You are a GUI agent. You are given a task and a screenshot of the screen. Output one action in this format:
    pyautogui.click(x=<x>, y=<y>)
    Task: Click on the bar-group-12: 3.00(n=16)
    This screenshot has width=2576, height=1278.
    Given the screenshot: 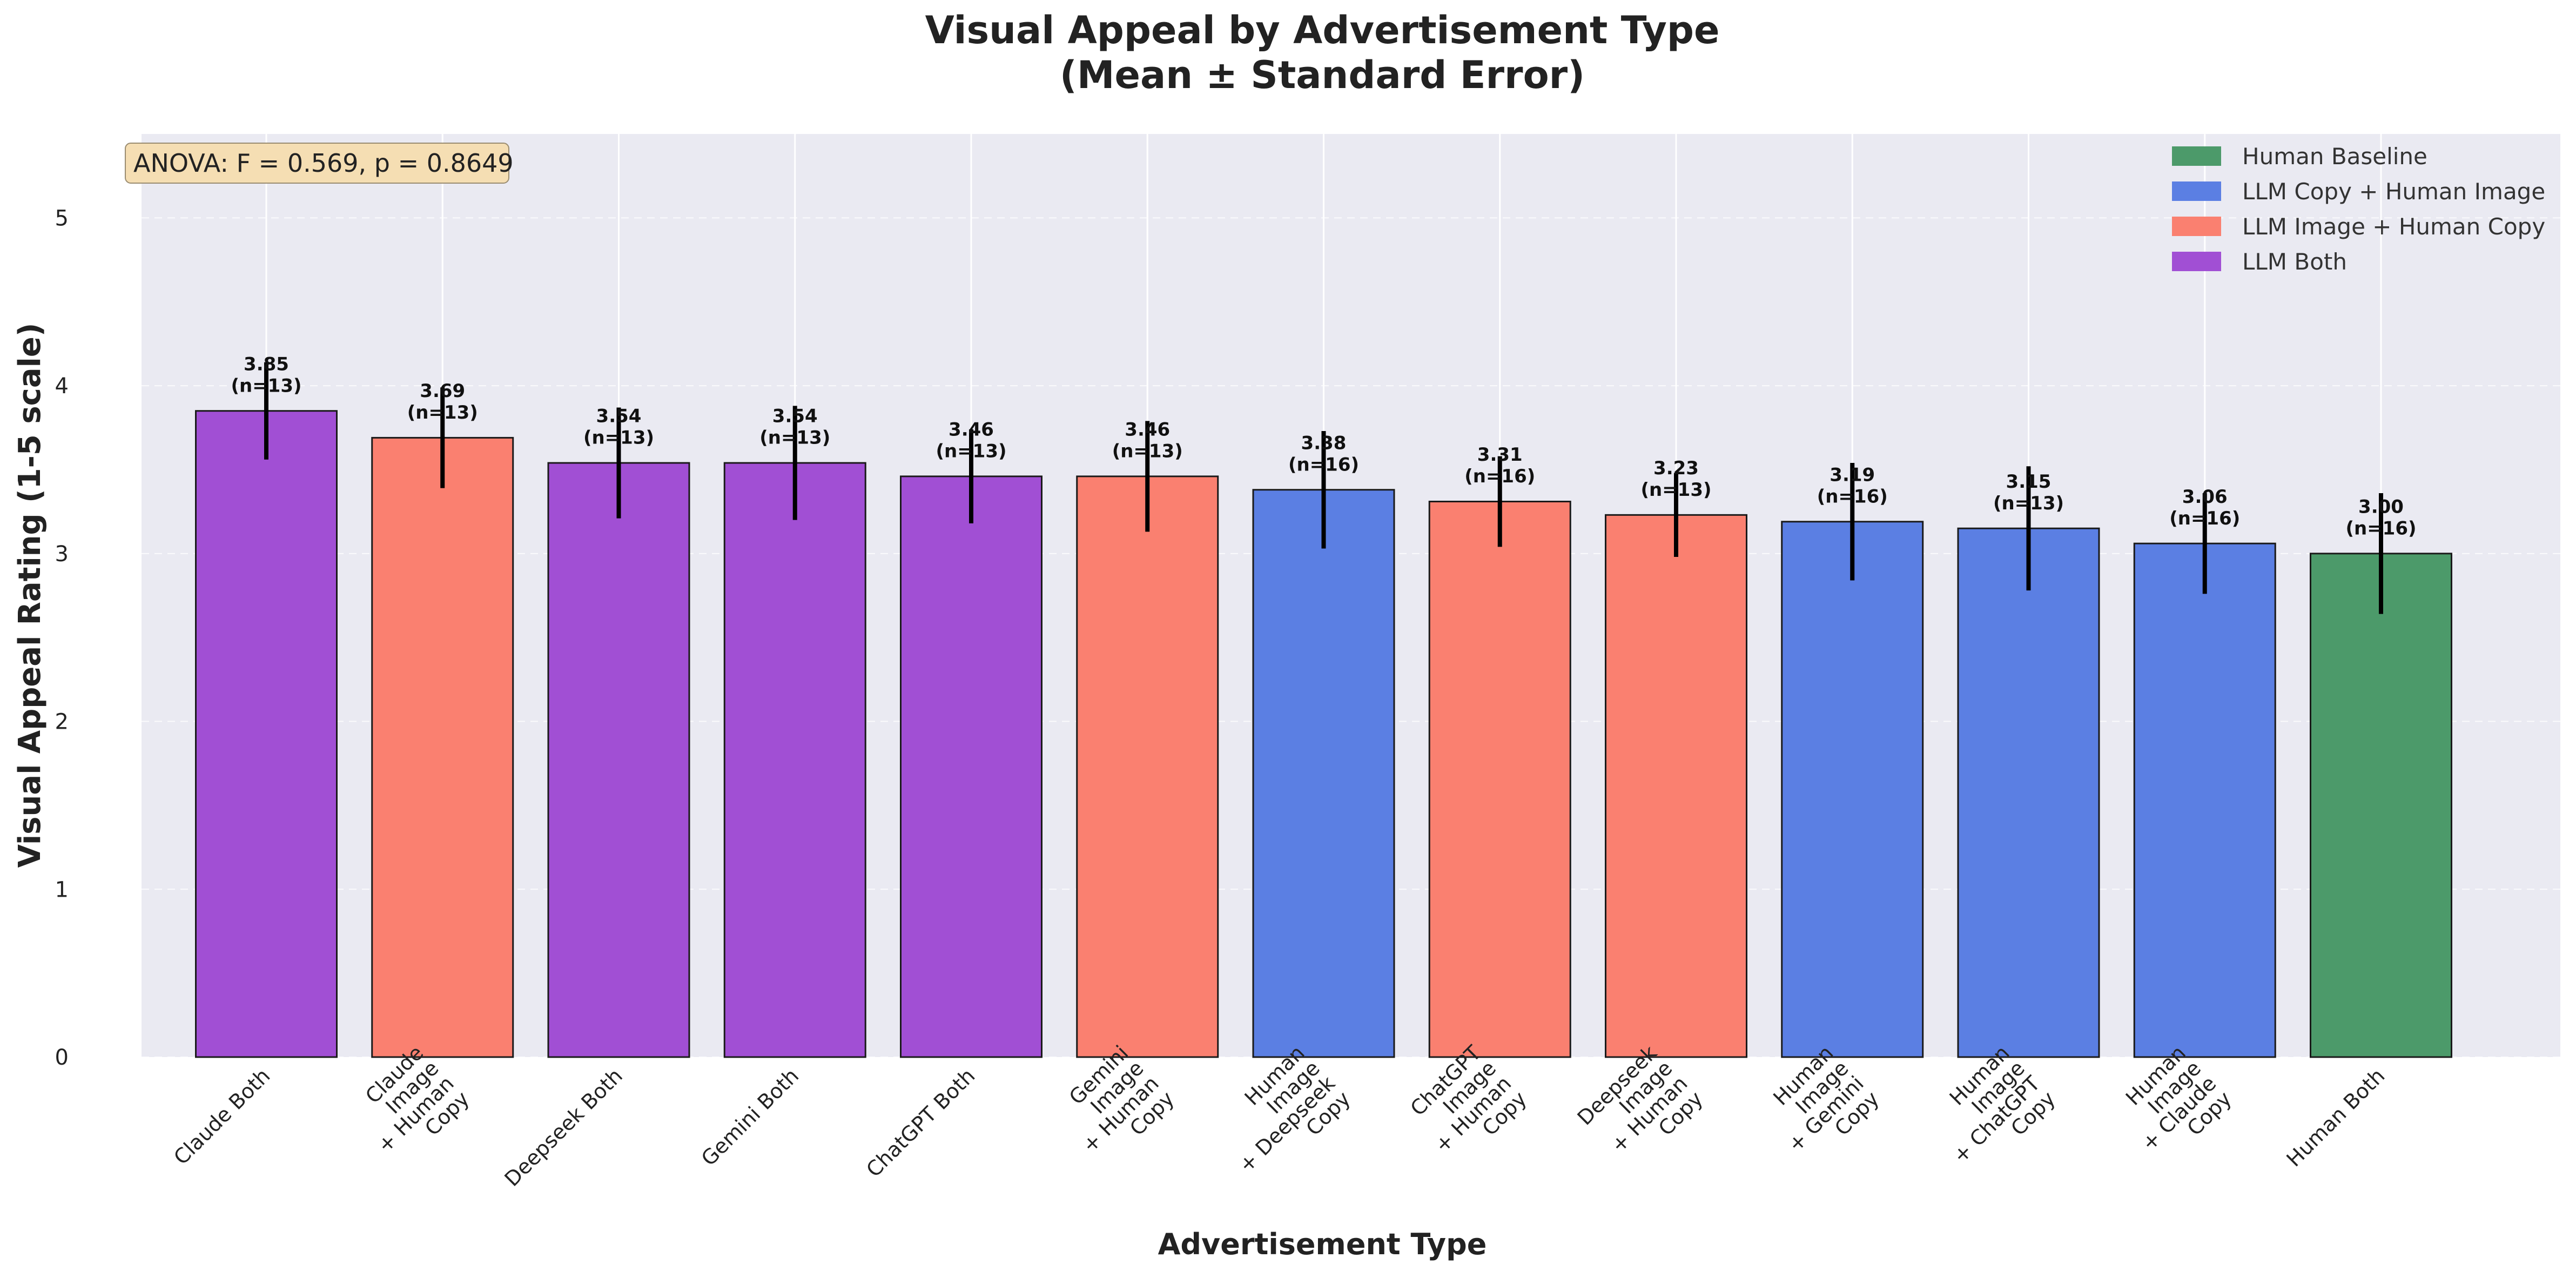 What is the action you would take?
    pyautogui.click(x=2381, y=775)
    